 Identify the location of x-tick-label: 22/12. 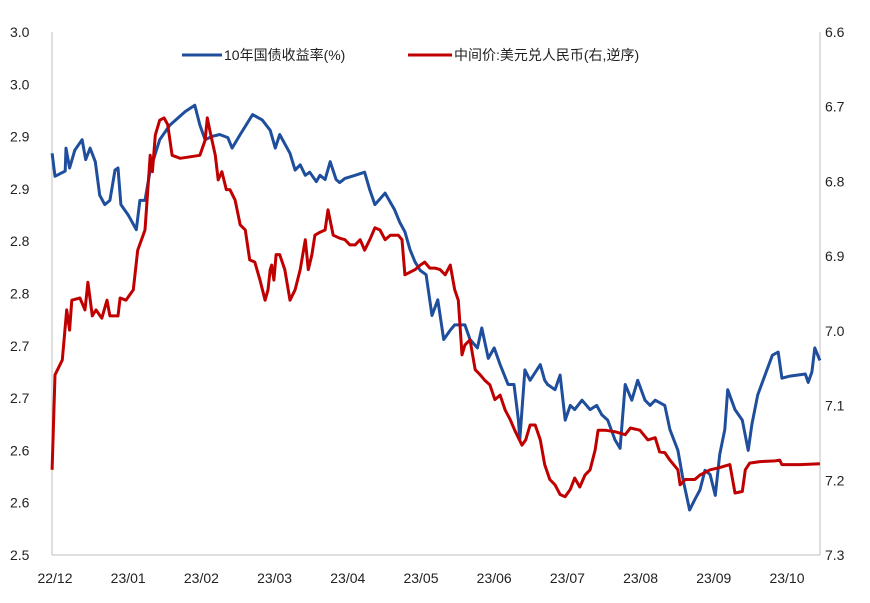
(54, 578).